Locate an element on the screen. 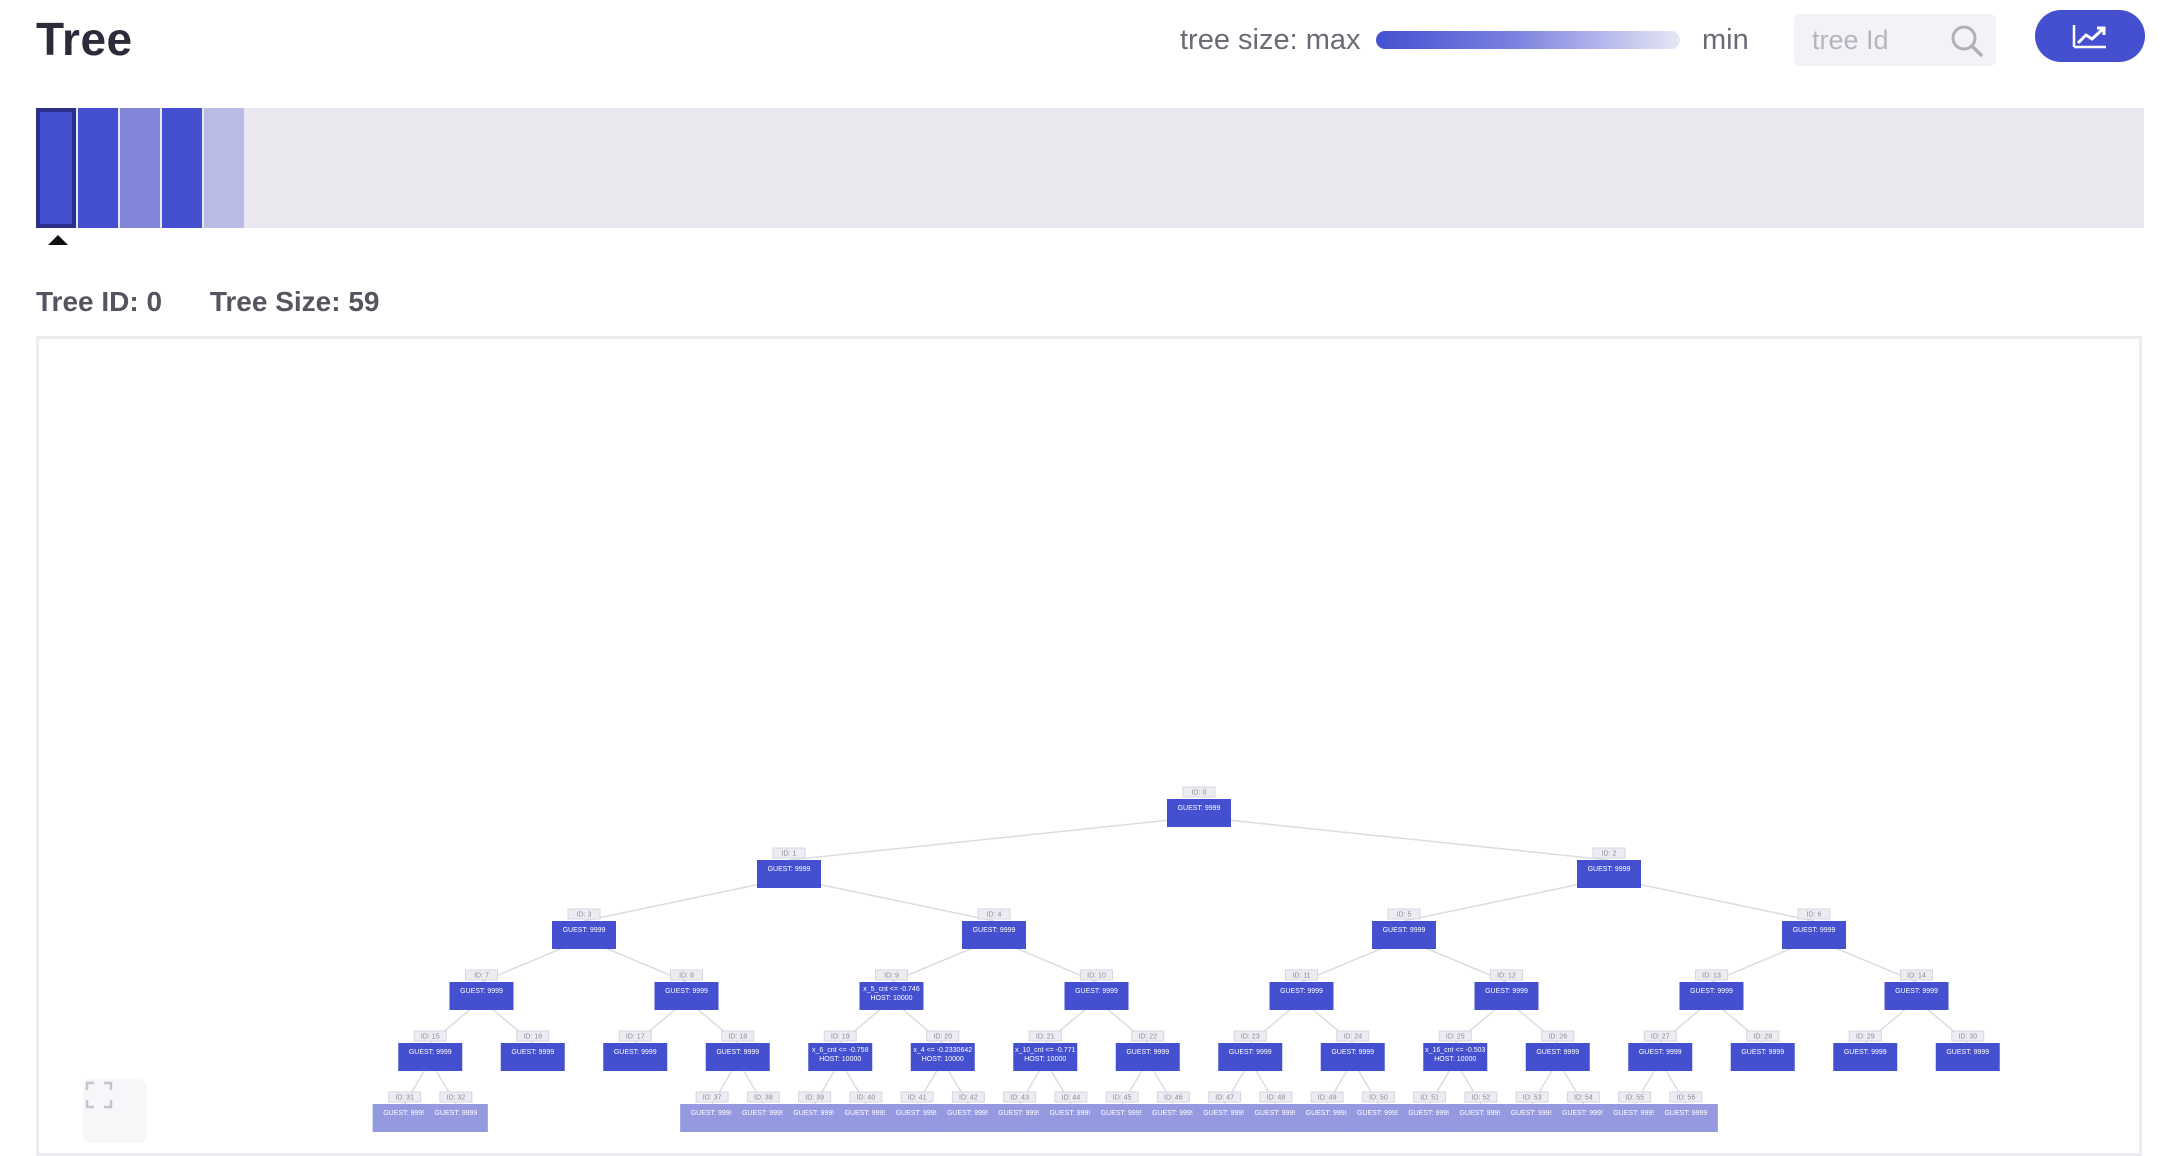 The image size is (2174, 1156). node-id-label: ID: 3 is located at coordinates (584, 915).